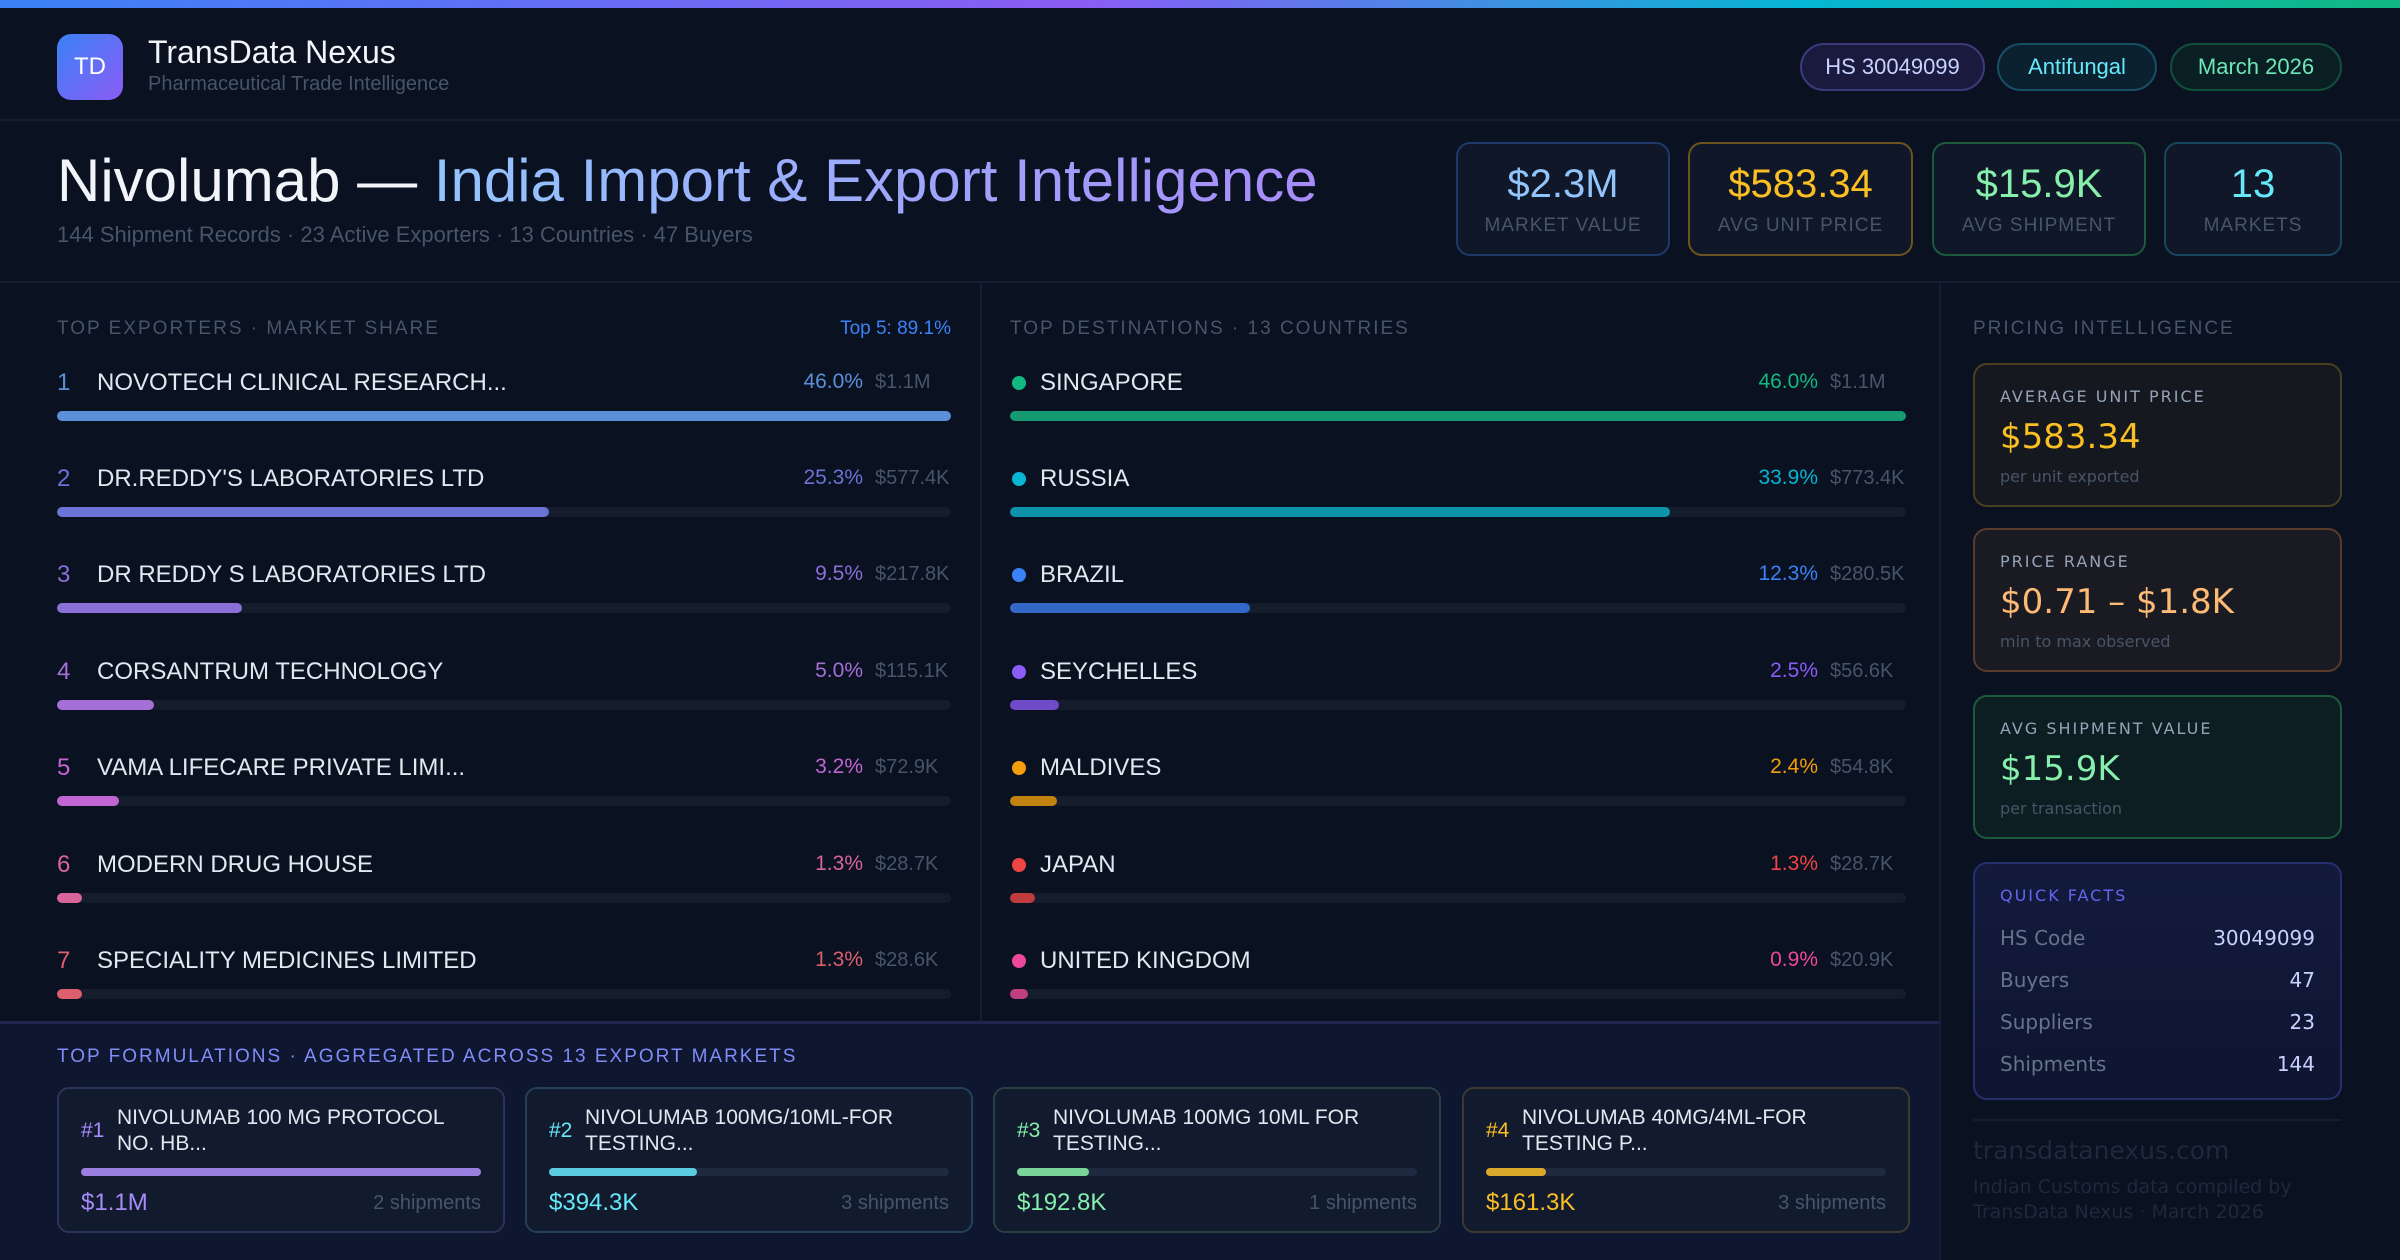  Describe the element at coordinates (235, 864) in the screenshot. I see `exporter-name: MODERN DRUG HOUSE` at that location.